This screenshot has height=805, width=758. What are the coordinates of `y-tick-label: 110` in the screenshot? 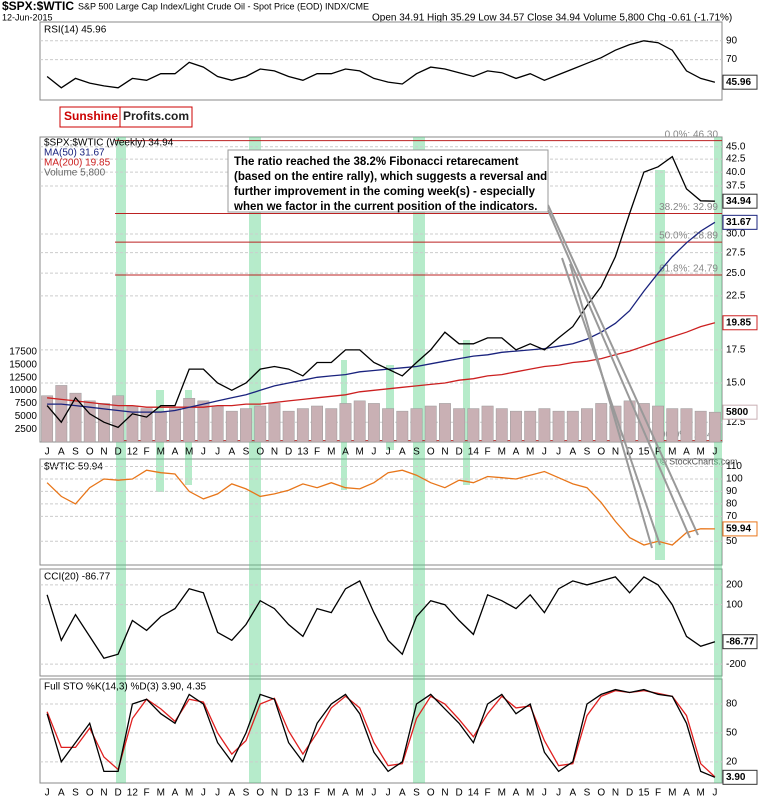 It's located at (734, 466).